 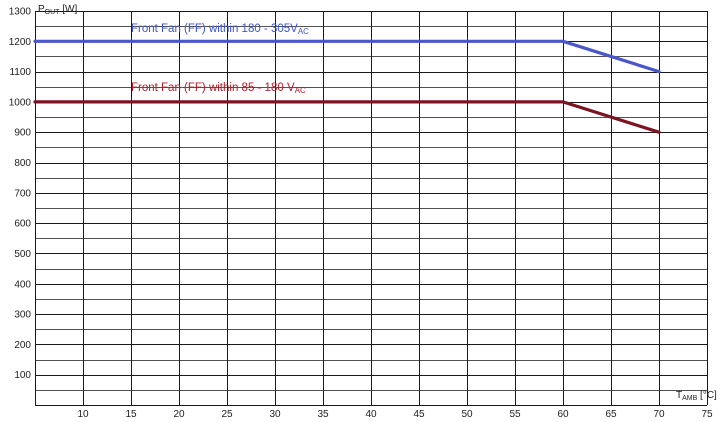 What do you see at coordinates (467, 414) in the screenshot?
I see `x-tick-label: 50` at bounding box center [467, 414].